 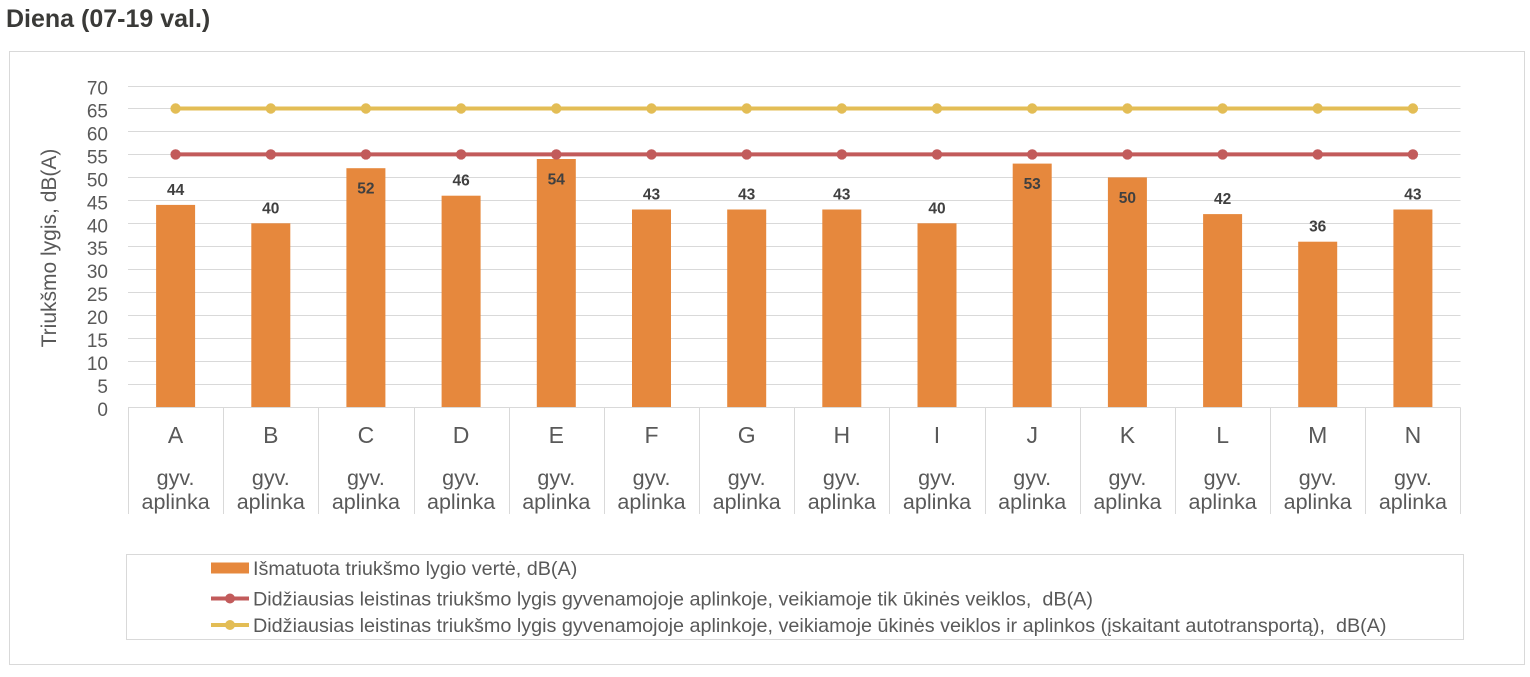 What do you see at coordinates (97, 318) in the screenshot?
I see `svg-text: 20` at bounding box center [97, 318].